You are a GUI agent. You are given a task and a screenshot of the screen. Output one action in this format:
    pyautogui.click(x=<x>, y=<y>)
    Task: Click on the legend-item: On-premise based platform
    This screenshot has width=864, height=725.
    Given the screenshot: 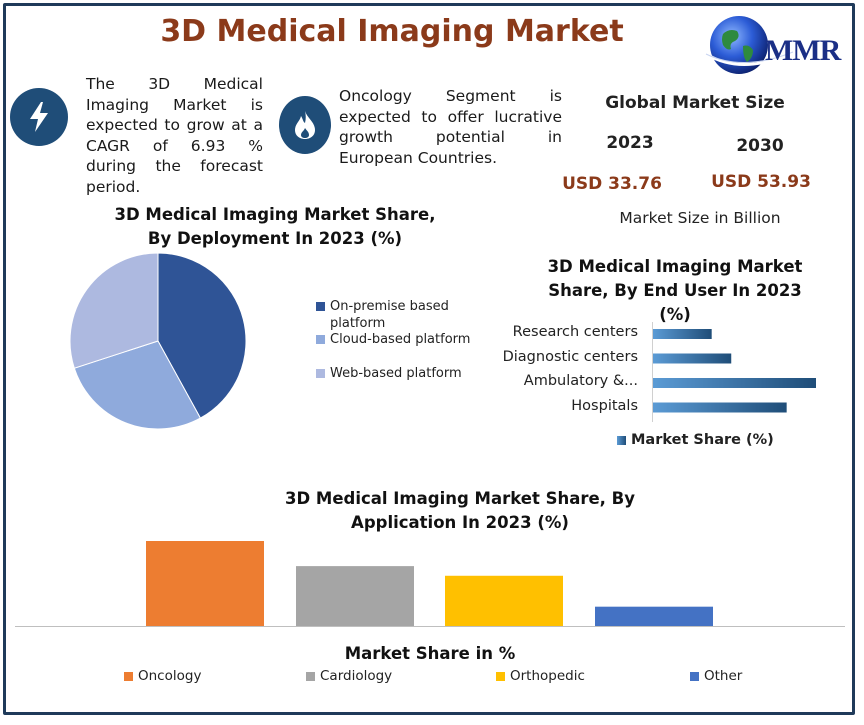 What is the action you would take?
    pyautogui.click(x=396, y=315)
    